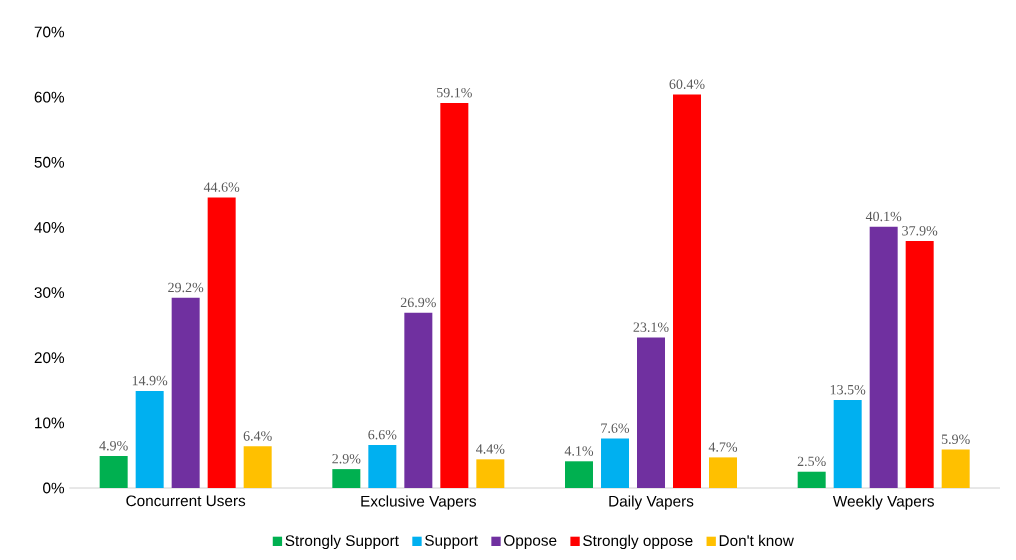  What do you see at coordinates (579, 451) in the screenshot?
I see `data-label: 4.1%` at bounding box center [579, 451].